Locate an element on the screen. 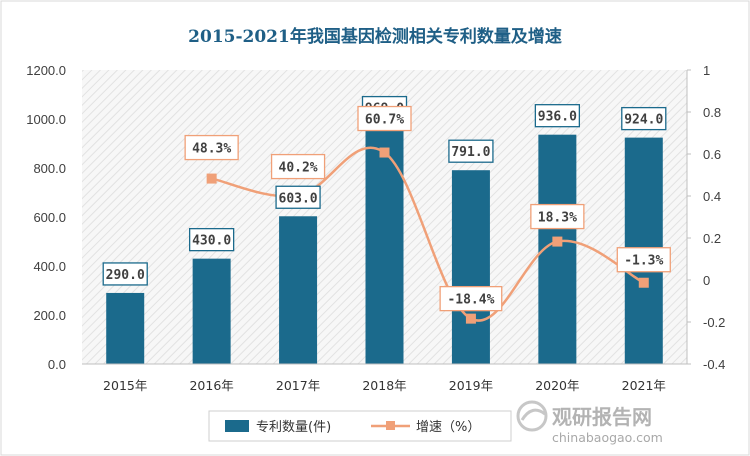 The height and width of the screenshot is (456, 750). bar-data-label: 791.0 is located at coordinates (470, 152).